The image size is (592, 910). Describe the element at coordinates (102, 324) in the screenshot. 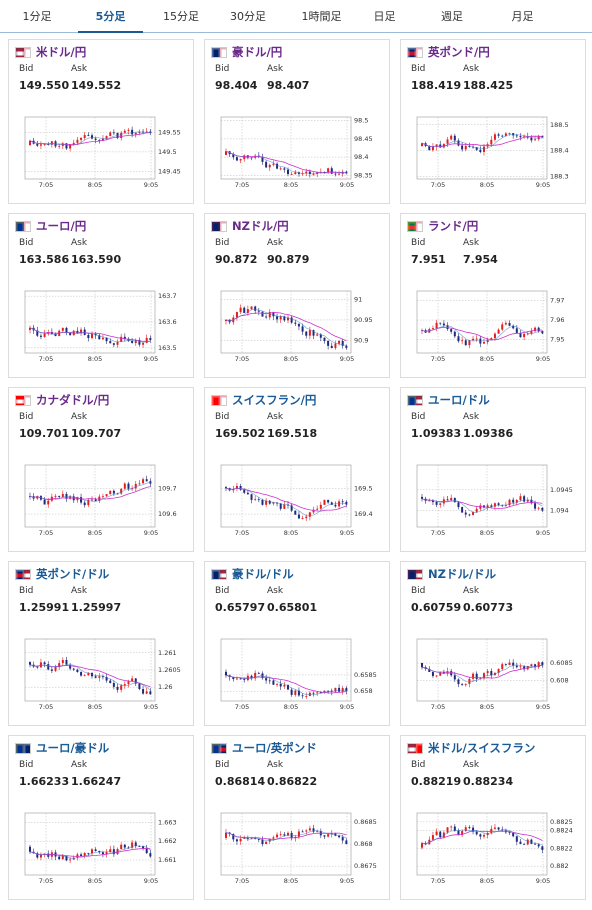

I see `price-chart: 7:05 8:05 9:05 163.7 163.6 163.5` at that location.